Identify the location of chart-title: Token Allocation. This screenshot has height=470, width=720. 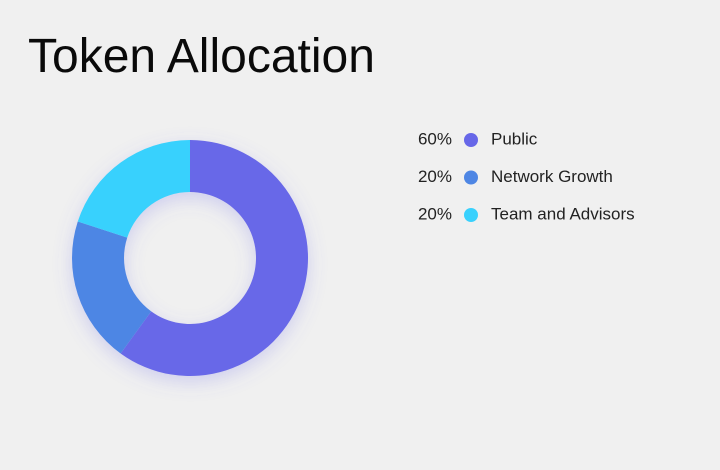
(201, 56).